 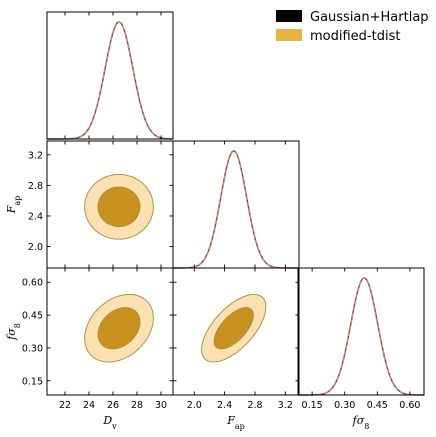 What do you see at coordinates (377, 405) in the screenshot?
I see `x-tick-label: 0.45` at bounding box center [377, 405].